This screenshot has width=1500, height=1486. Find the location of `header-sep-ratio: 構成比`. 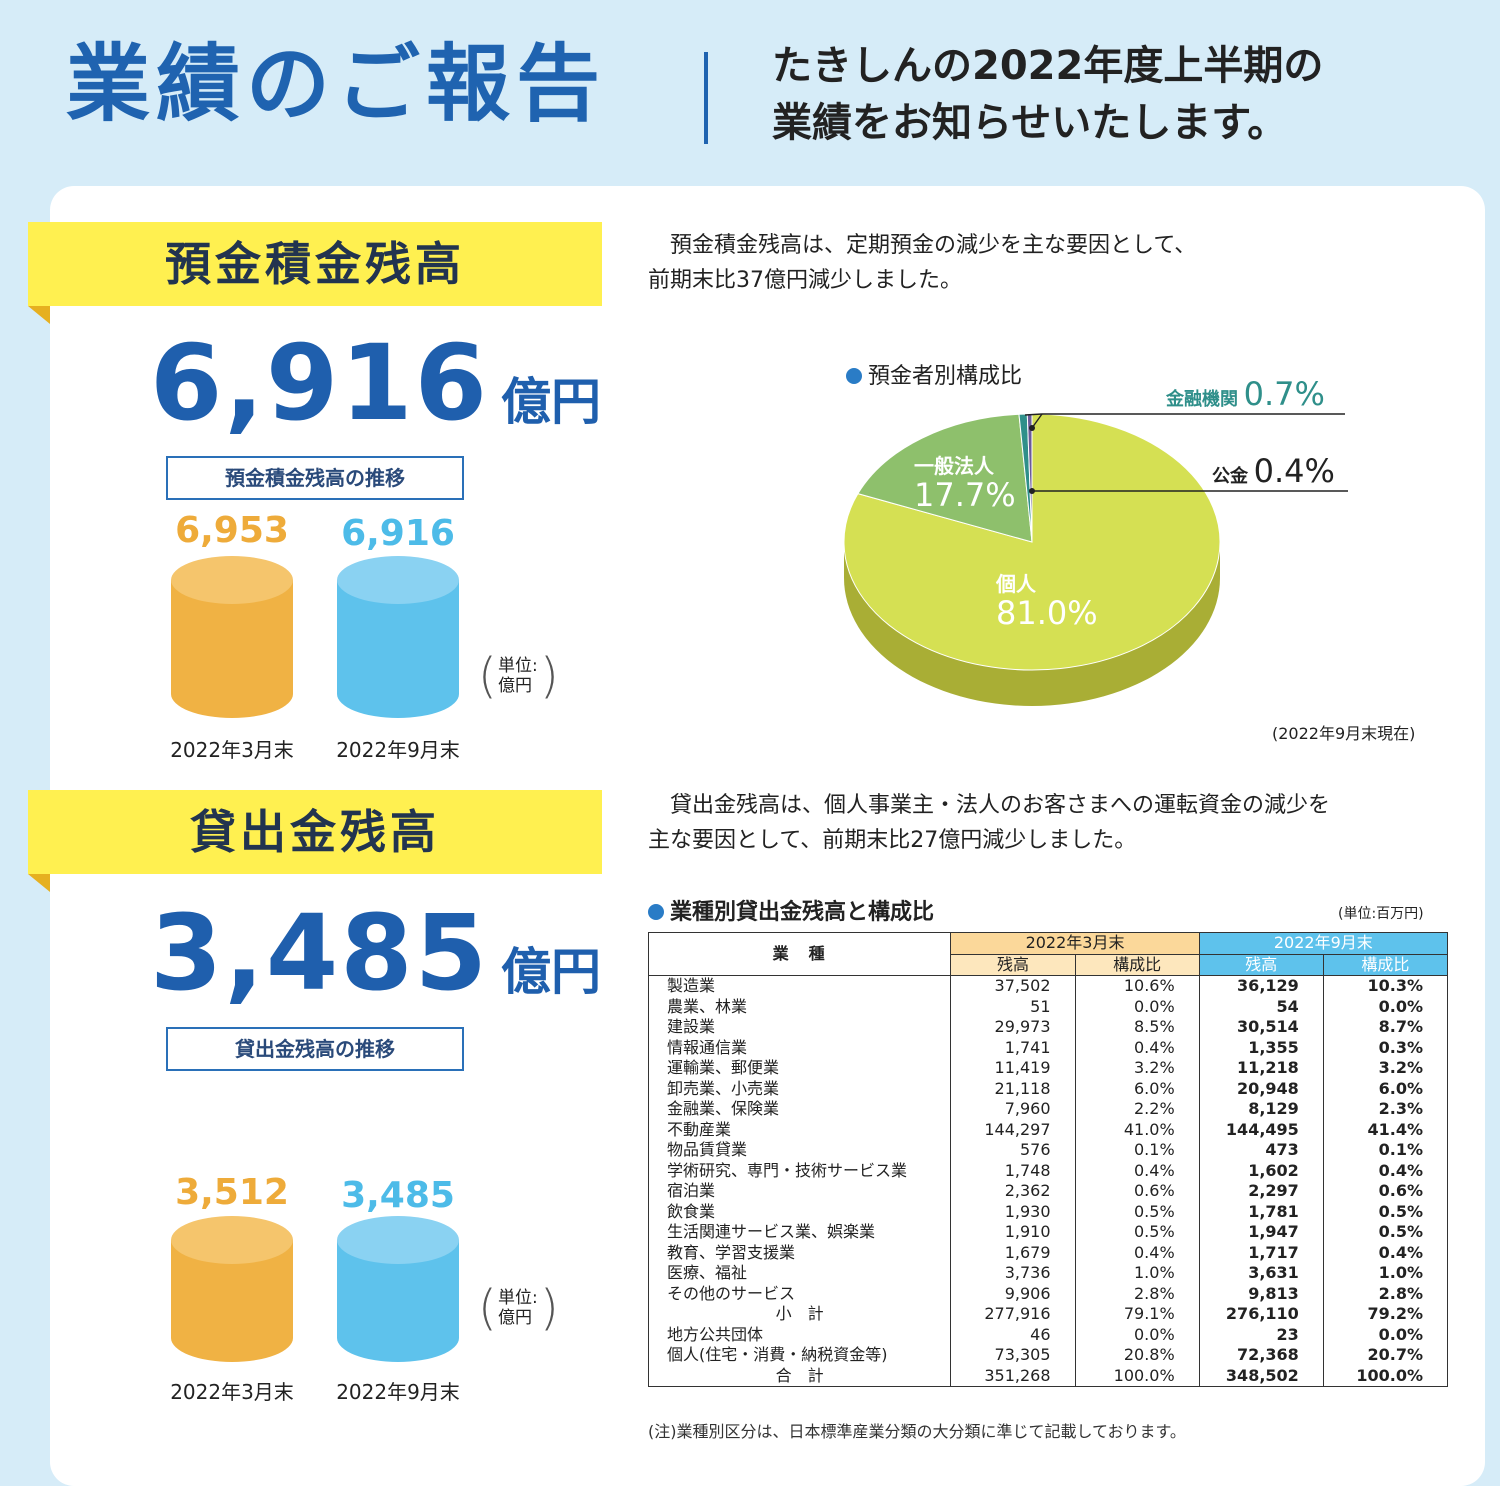

header-sep-ratio: 構成比 is located at coordinates (1385, 964).